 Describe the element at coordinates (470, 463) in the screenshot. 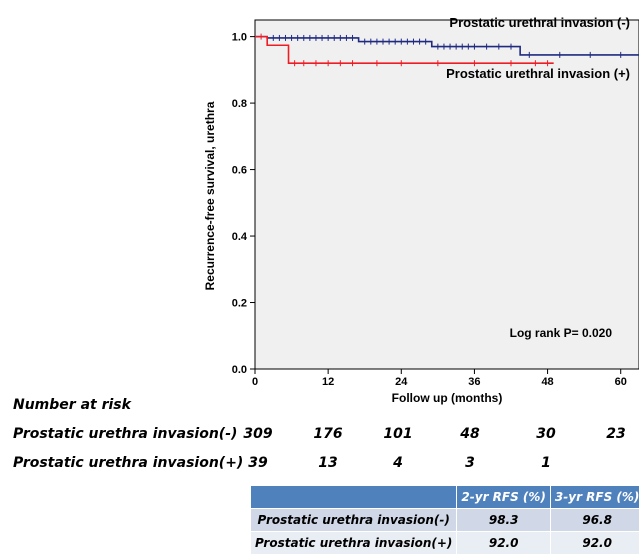

I see `risk-cell: 3` at that location.